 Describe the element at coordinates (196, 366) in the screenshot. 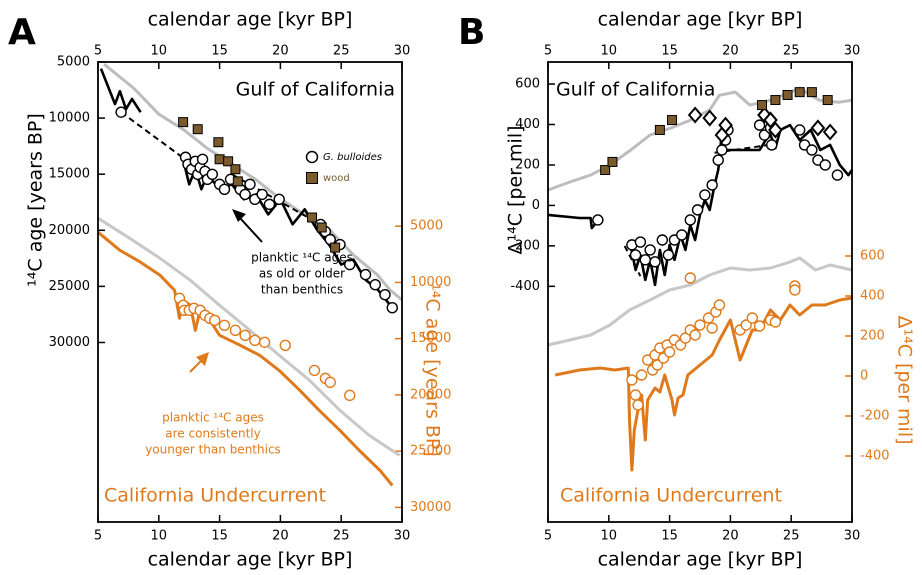

I see `arrow` at that location.